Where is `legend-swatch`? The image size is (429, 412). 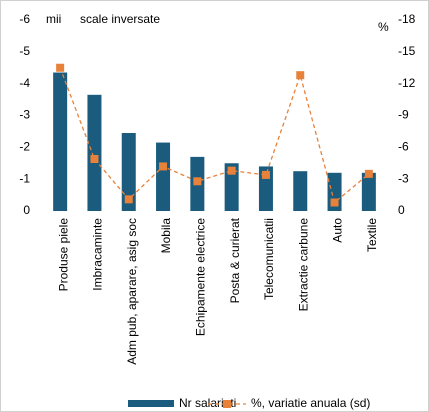 legend-swatch is located at coordinates (151, 403).